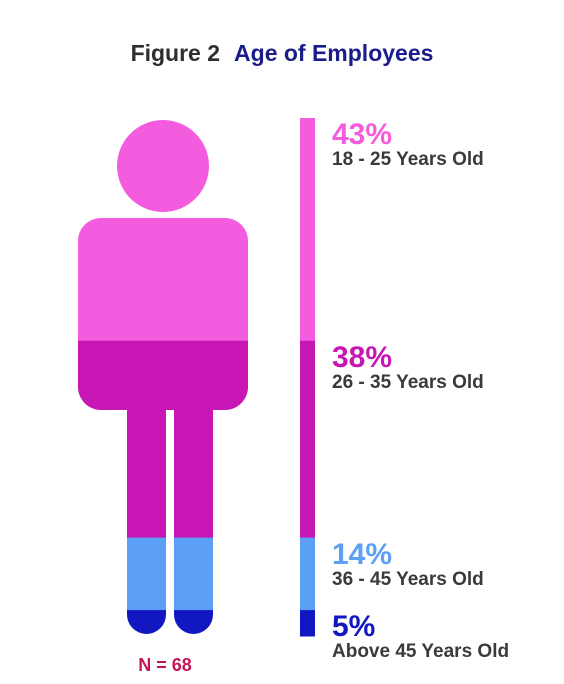 This screenshot has height=684, width=564. Describe the element at coordinates (362, 357) in the screenshot. I see `percent-label: 38%` at that location.